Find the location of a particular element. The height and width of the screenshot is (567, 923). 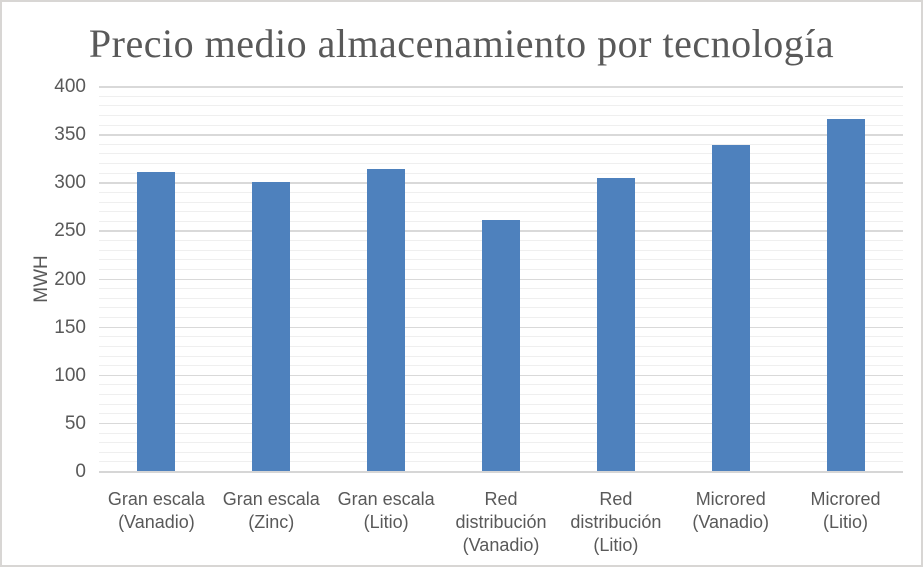

y-tick-label: 250 is located at coordinates (70, 231).